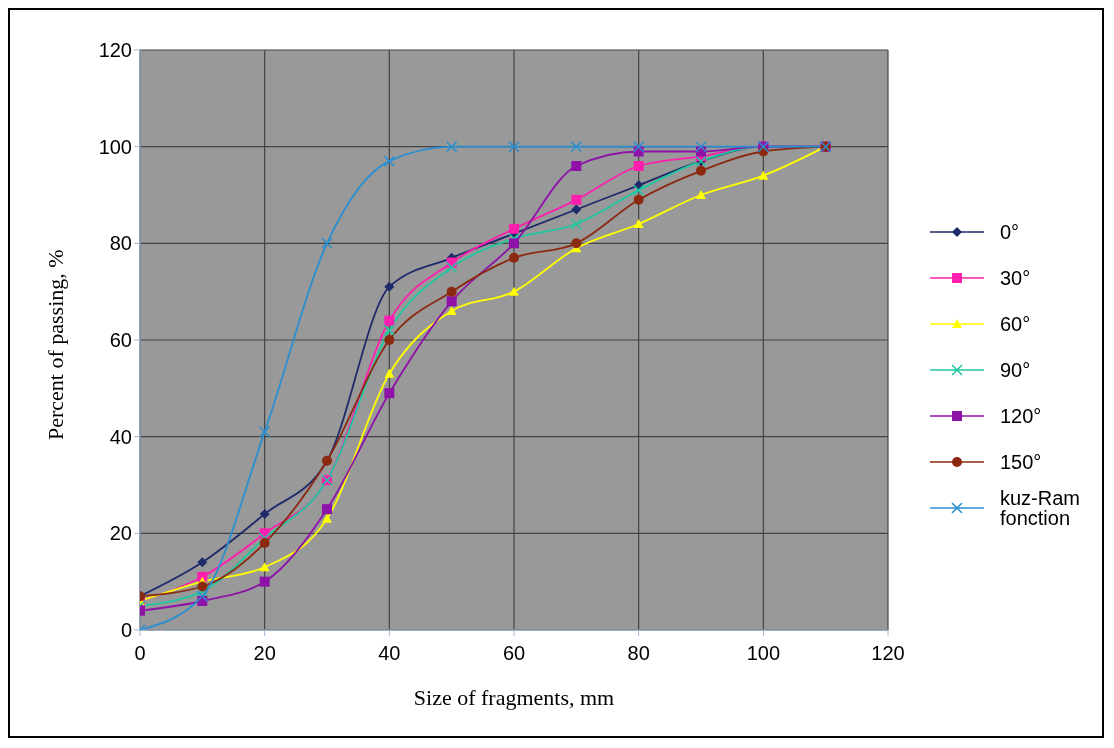 This screenshot has width=1114, height=748. Describe the element at coordinates (55, 344) in the screenshot. I see `y-axis-title: Percent of passing, %` at that location.